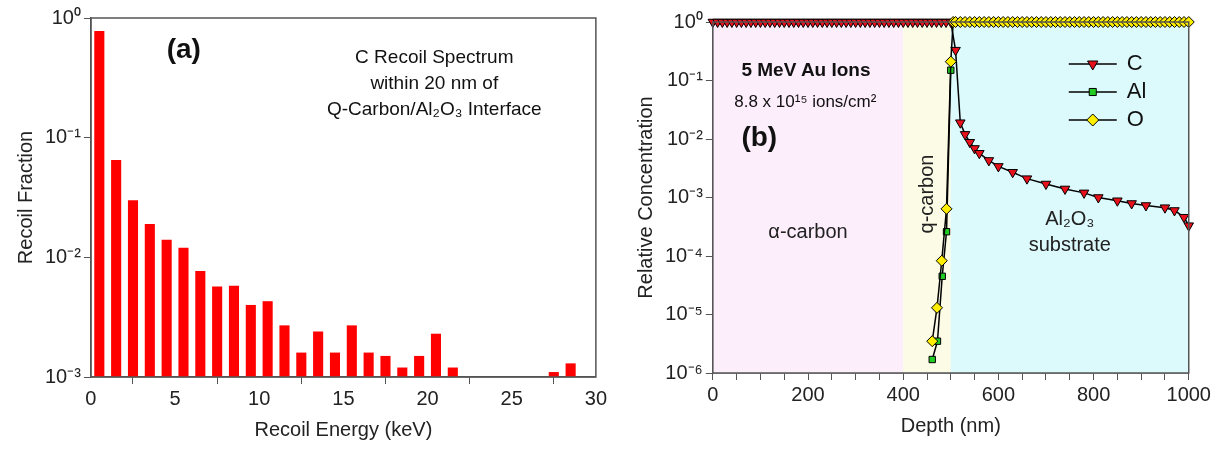  I want to click on y-axis-title: Relative Concentration, so click(644, 197).